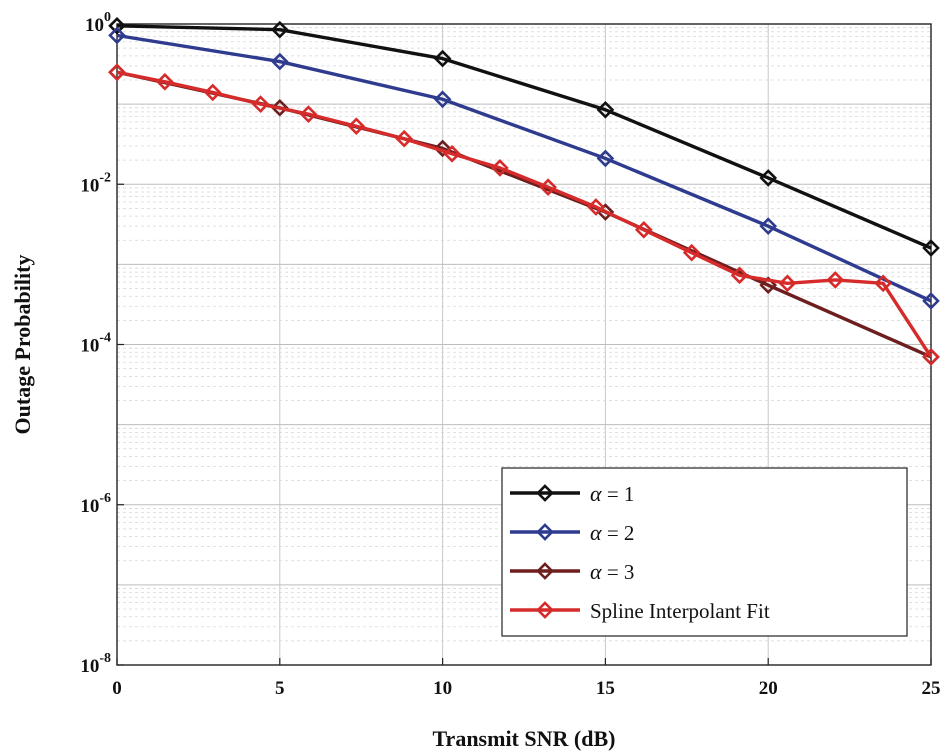 The image size is (950, 755). I want to click on x-tick-label: 5, so click(280, 688).